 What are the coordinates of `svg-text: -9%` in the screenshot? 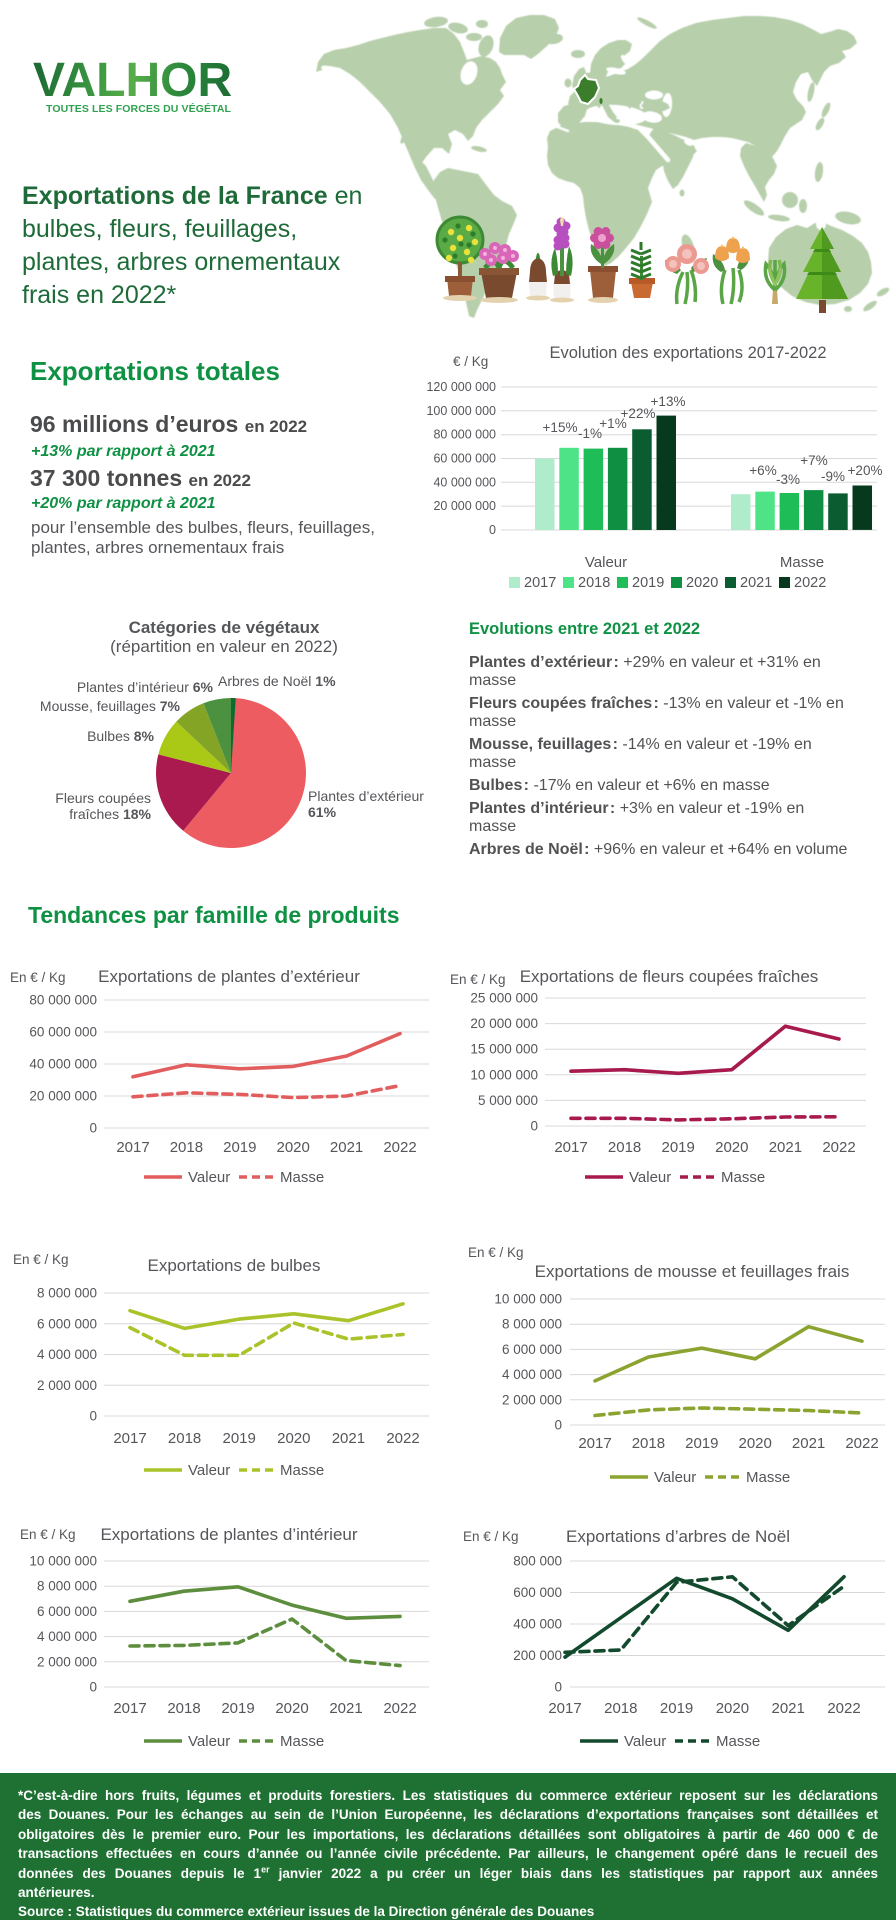 It's located at (833, 476).